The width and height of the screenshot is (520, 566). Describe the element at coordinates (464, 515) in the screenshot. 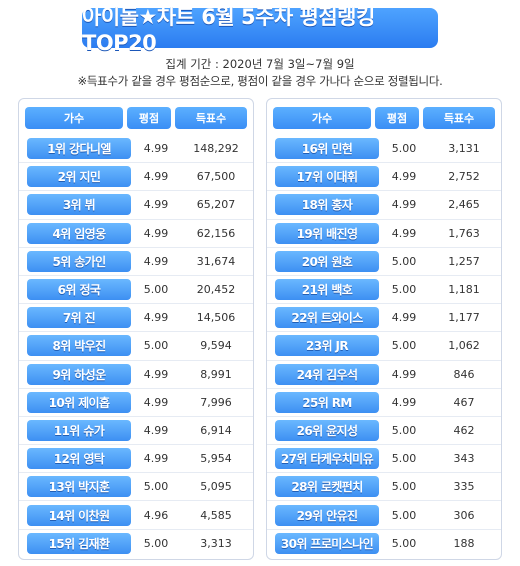

I see `votes-value: 306` at that location.